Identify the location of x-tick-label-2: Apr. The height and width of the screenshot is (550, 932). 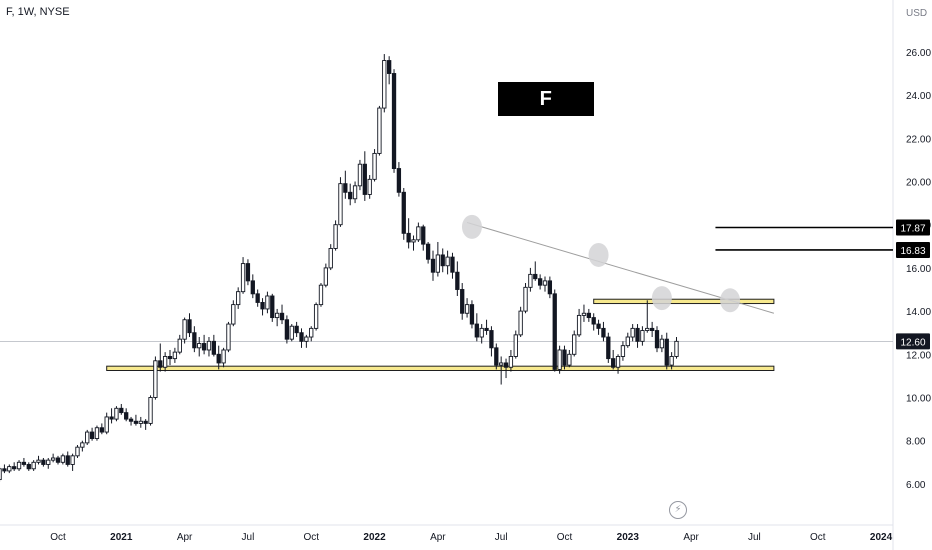
(185, 537).